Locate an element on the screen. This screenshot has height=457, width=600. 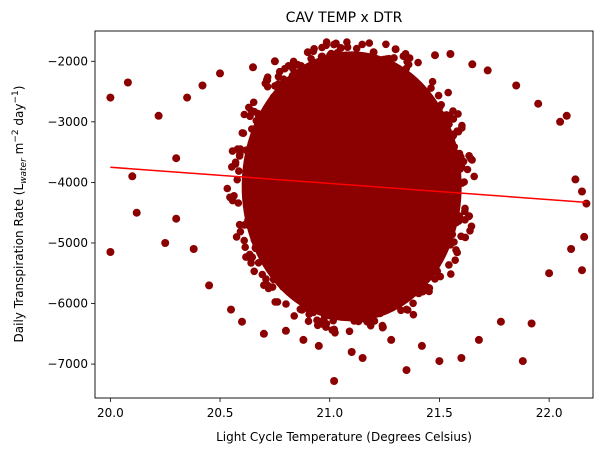
y-tick-label: −2000 is located at coordinates (67, 61).